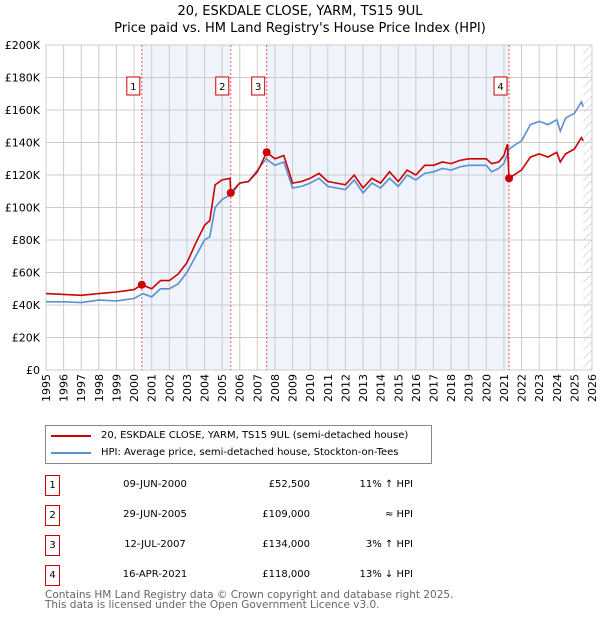  I want to click on transaction-date: 29-JUN-2005, so click(155, 514).